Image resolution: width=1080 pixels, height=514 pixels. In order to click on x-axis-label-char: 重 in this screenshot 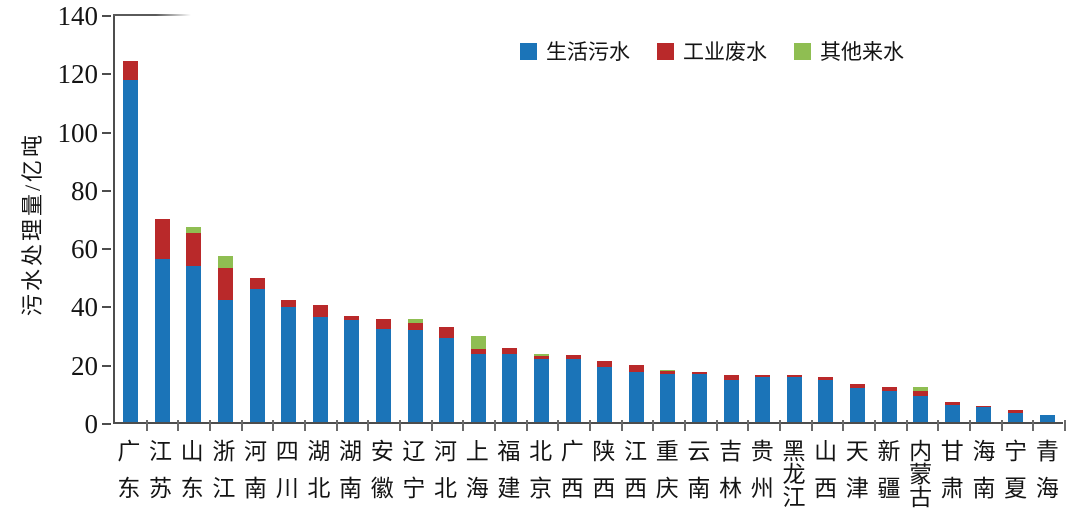, I will do `click(667, 451)`.